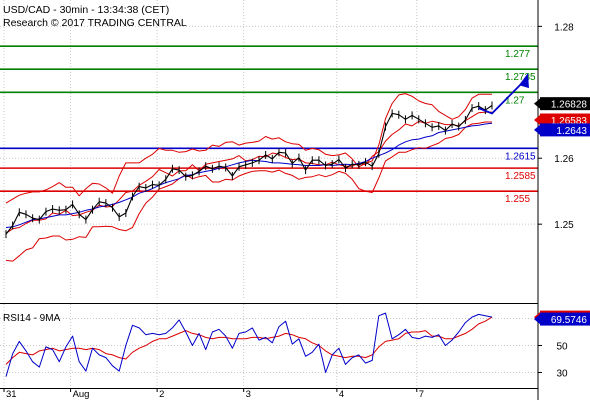 The height and width of the screenshot is (400, 590). Describe the element at coordinates (341, 394) in the screenshot. I see `x-tick-label: 4` at that location.